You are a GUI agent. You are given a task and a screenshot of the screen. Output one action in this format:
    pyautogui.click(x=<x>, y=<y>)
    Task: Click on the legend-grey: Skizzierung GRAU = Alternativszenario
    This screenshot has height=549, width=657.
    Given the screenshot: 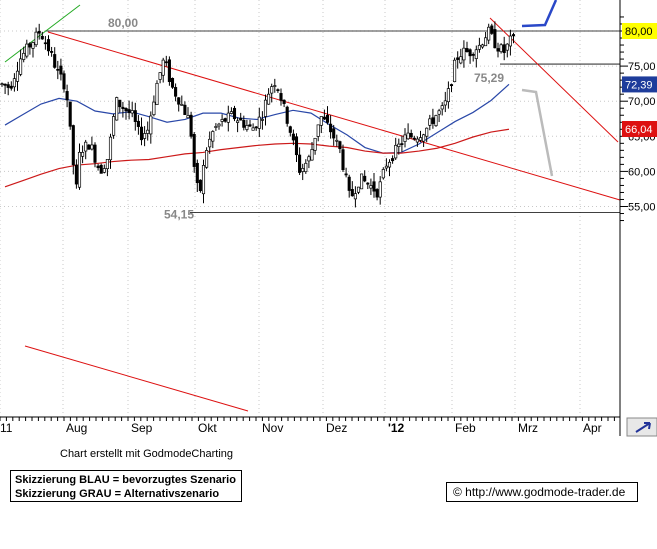 What is the action you would take?
    pyautogui.click(x=117, y=494)
    